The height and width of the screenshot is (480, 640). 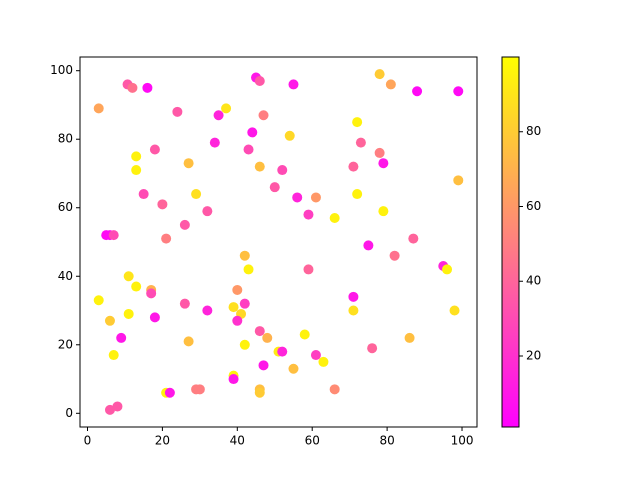 I want to click on y-tick-label: 40, so click(x=65, y=276).